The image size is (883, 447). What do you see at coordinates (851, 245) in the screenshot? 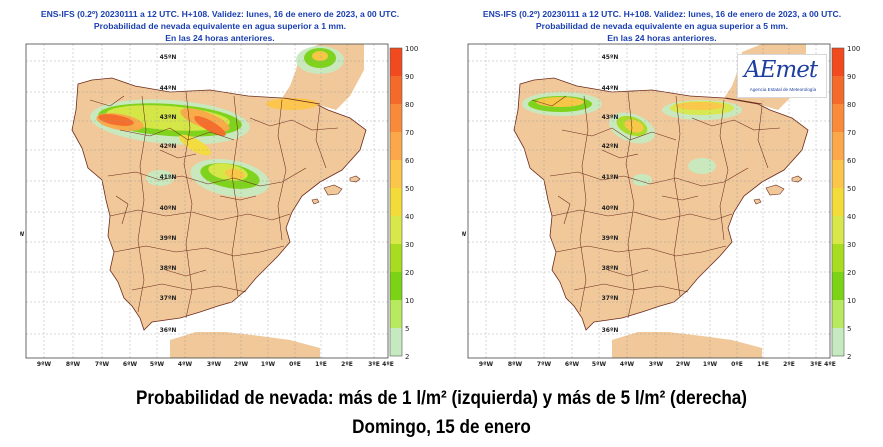
I see `colorbar-label: 30` at bounding box center [851, 245].